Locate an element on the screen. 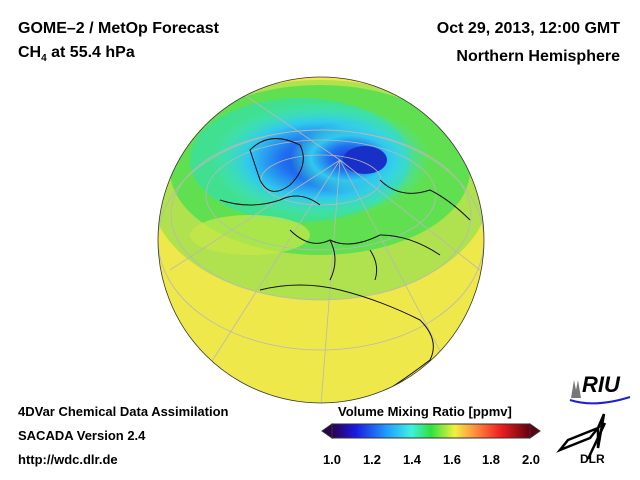  species-level: at 55.4 hPa is located at coordinates (90, 52).